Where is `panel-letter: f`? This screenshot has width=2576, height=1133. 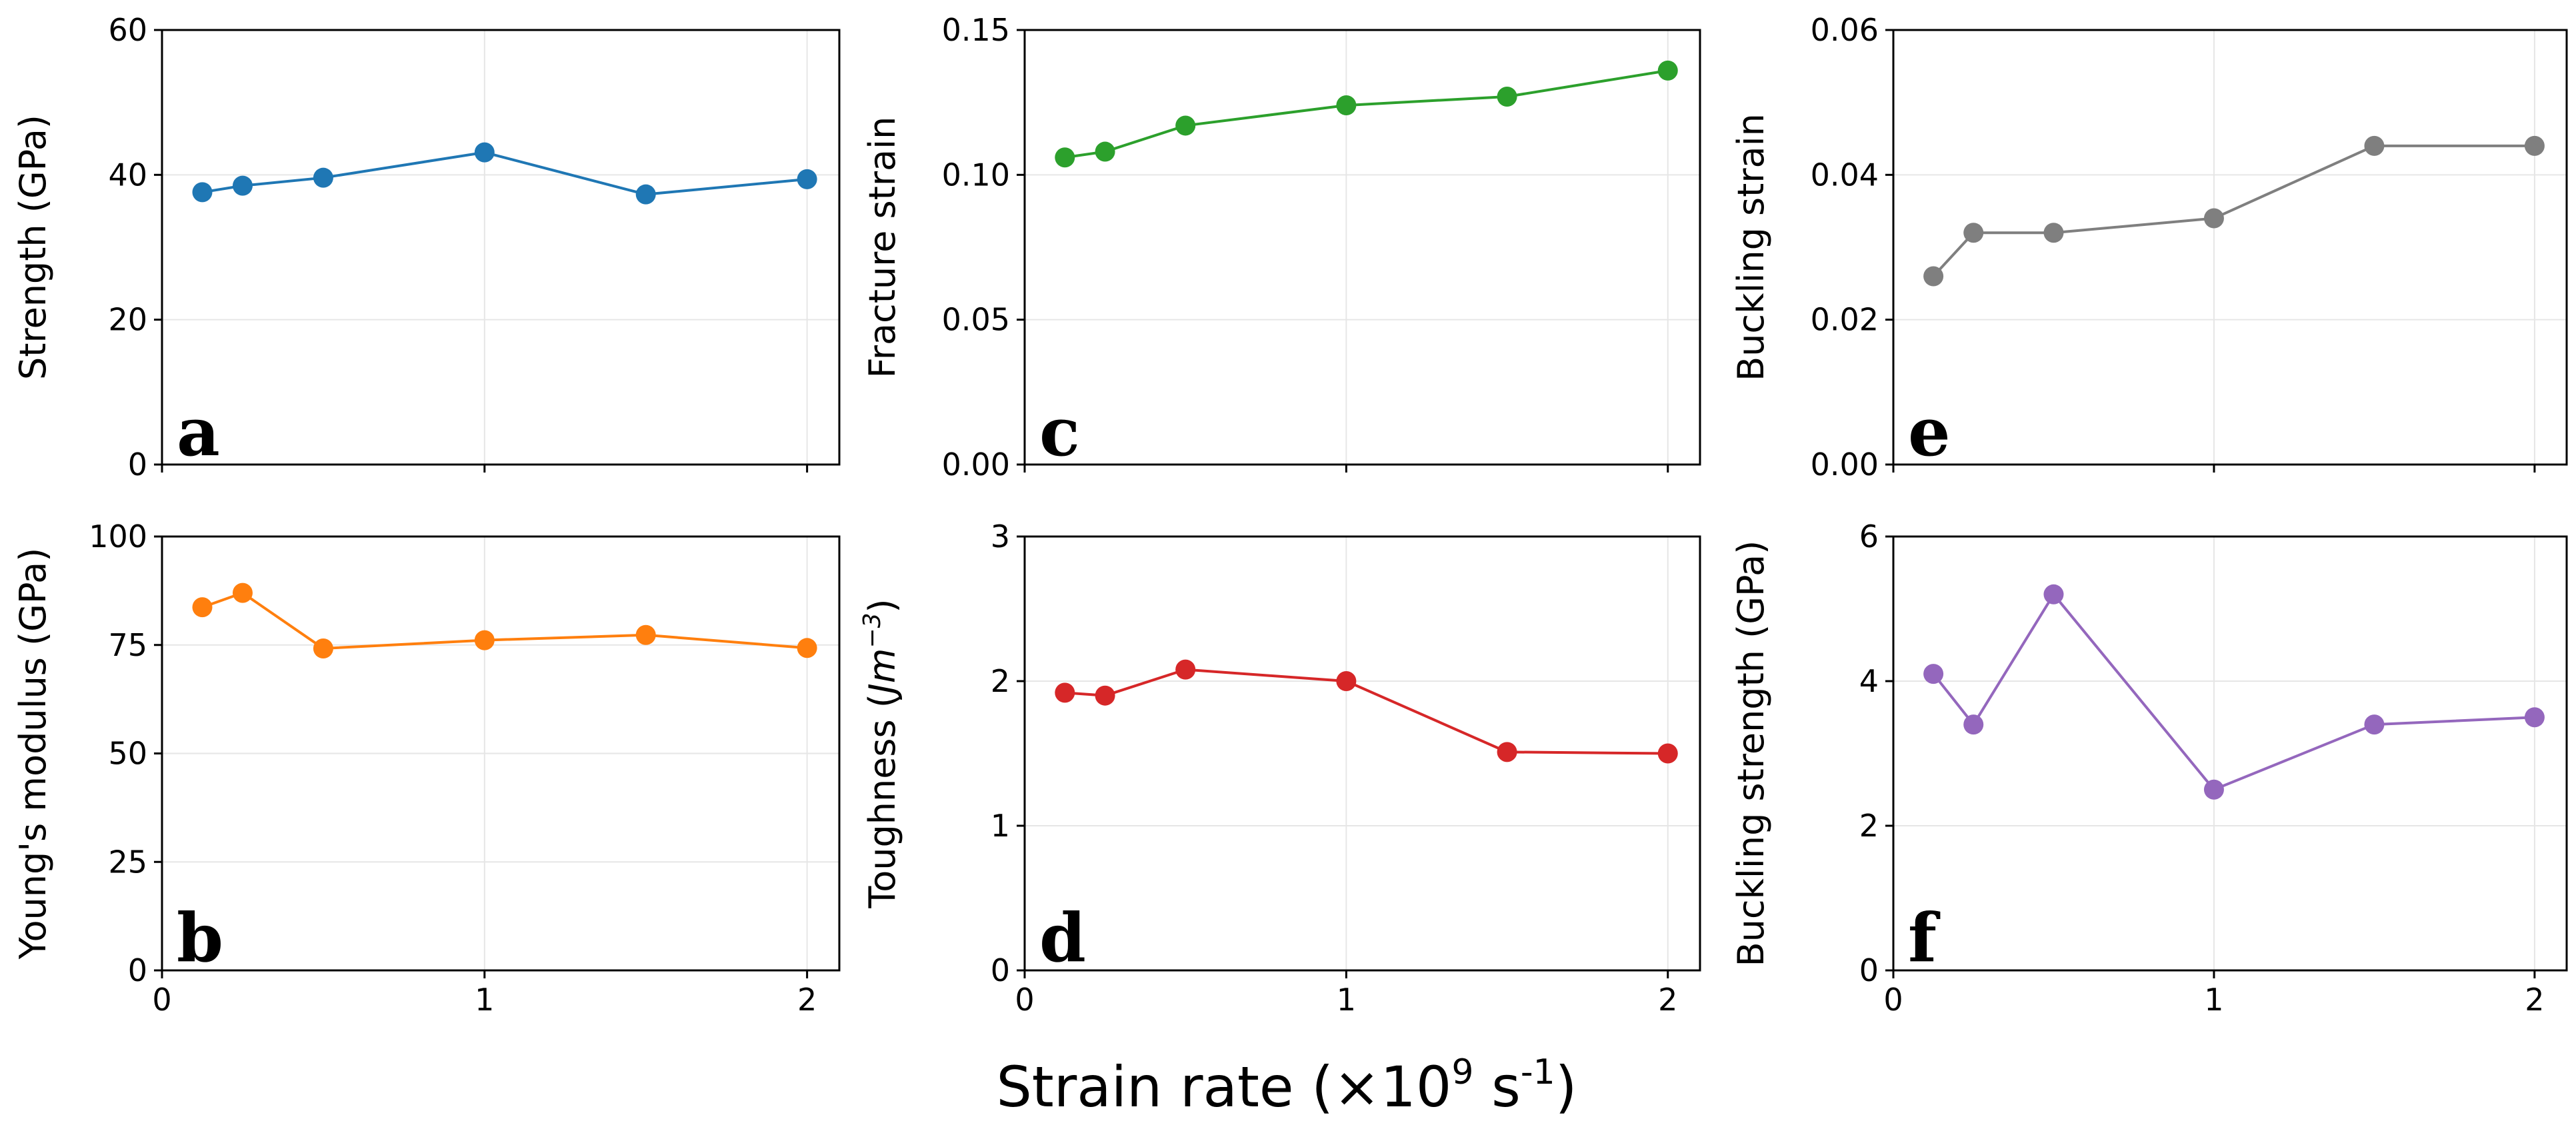 panel-letter: f is located at coordinates (1924, 938).